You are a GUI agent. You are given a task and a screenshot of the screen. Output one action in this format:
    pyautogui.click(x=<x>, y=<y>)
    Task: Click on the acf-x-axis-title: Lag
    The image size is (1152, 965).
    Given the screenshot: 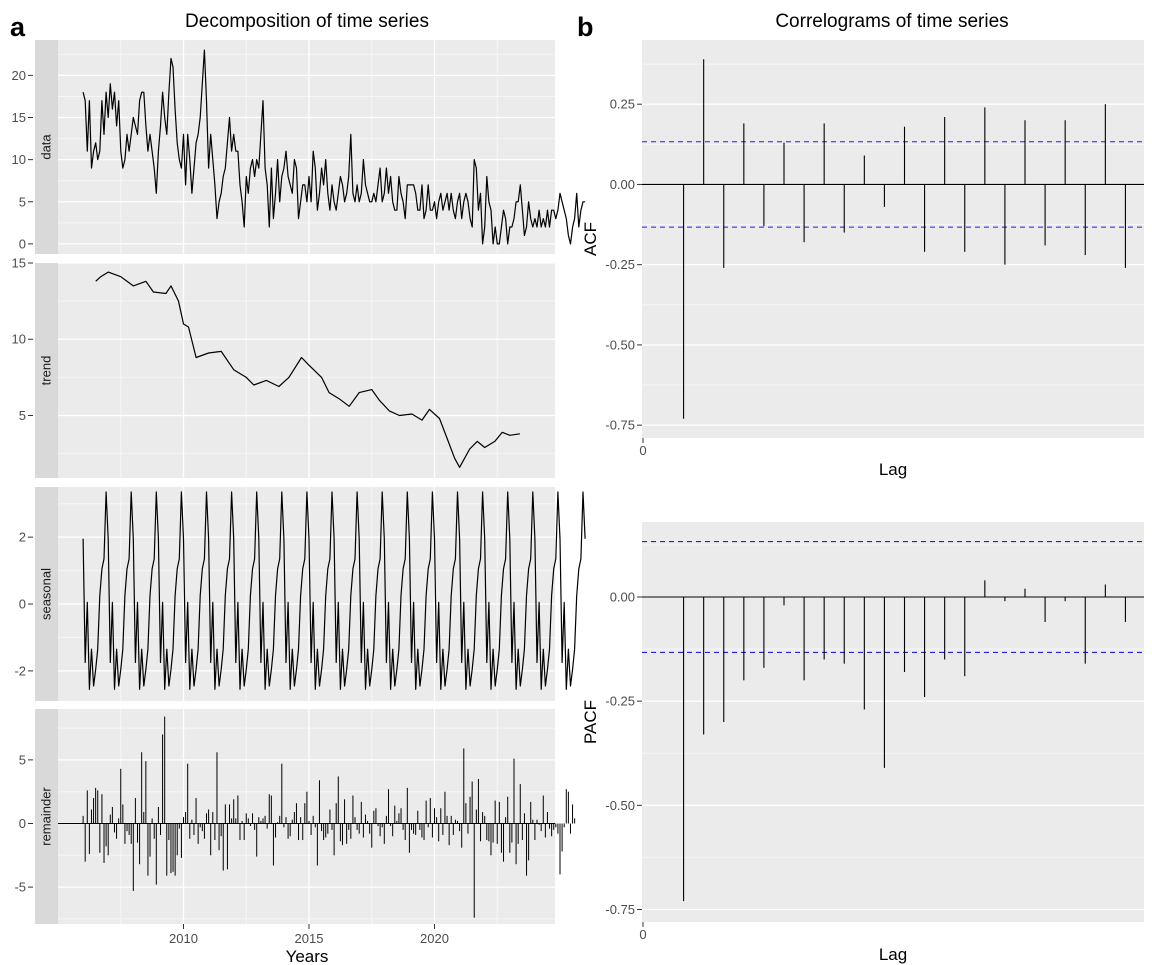 What is the action you would take?
    pyautogui.click(x=893, y=469)
    